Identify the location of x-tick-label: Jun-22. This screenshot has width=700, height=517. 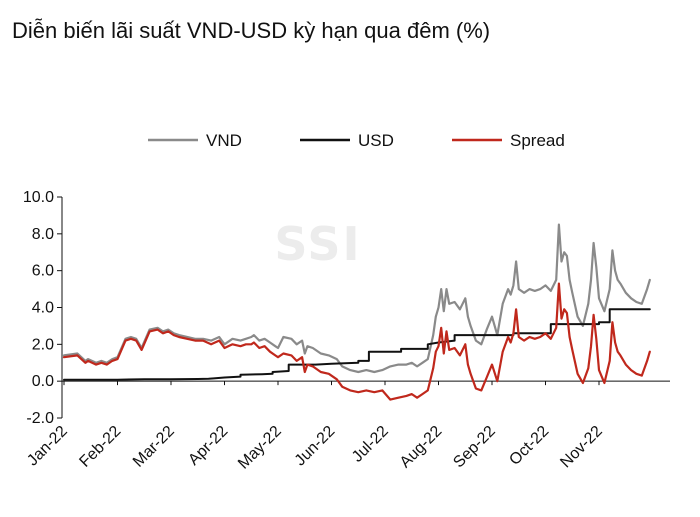
(315, 446).